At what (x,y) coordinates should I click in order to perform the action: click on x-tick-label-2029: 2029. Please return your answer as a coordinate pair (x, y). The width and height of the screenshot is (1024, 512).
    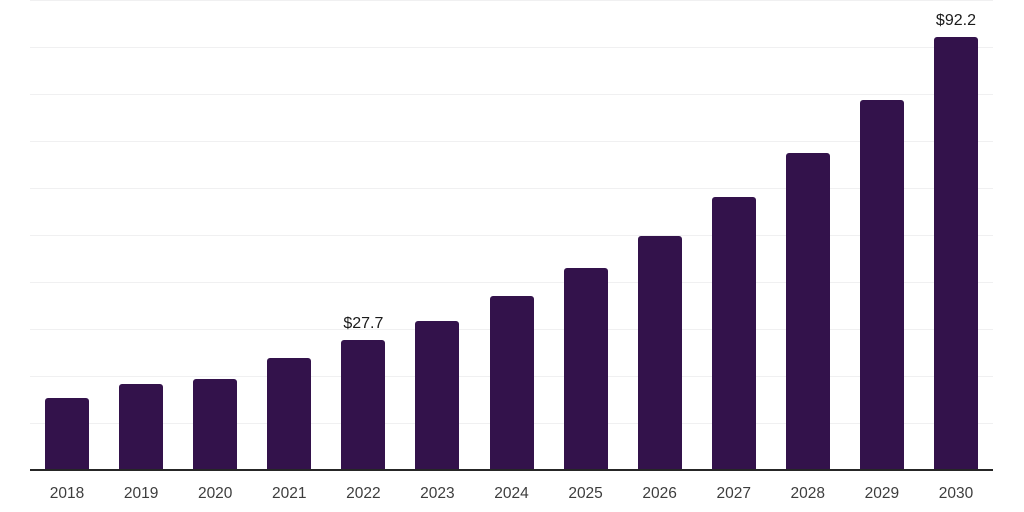
    Looking at the image, I should click on (882, 493).